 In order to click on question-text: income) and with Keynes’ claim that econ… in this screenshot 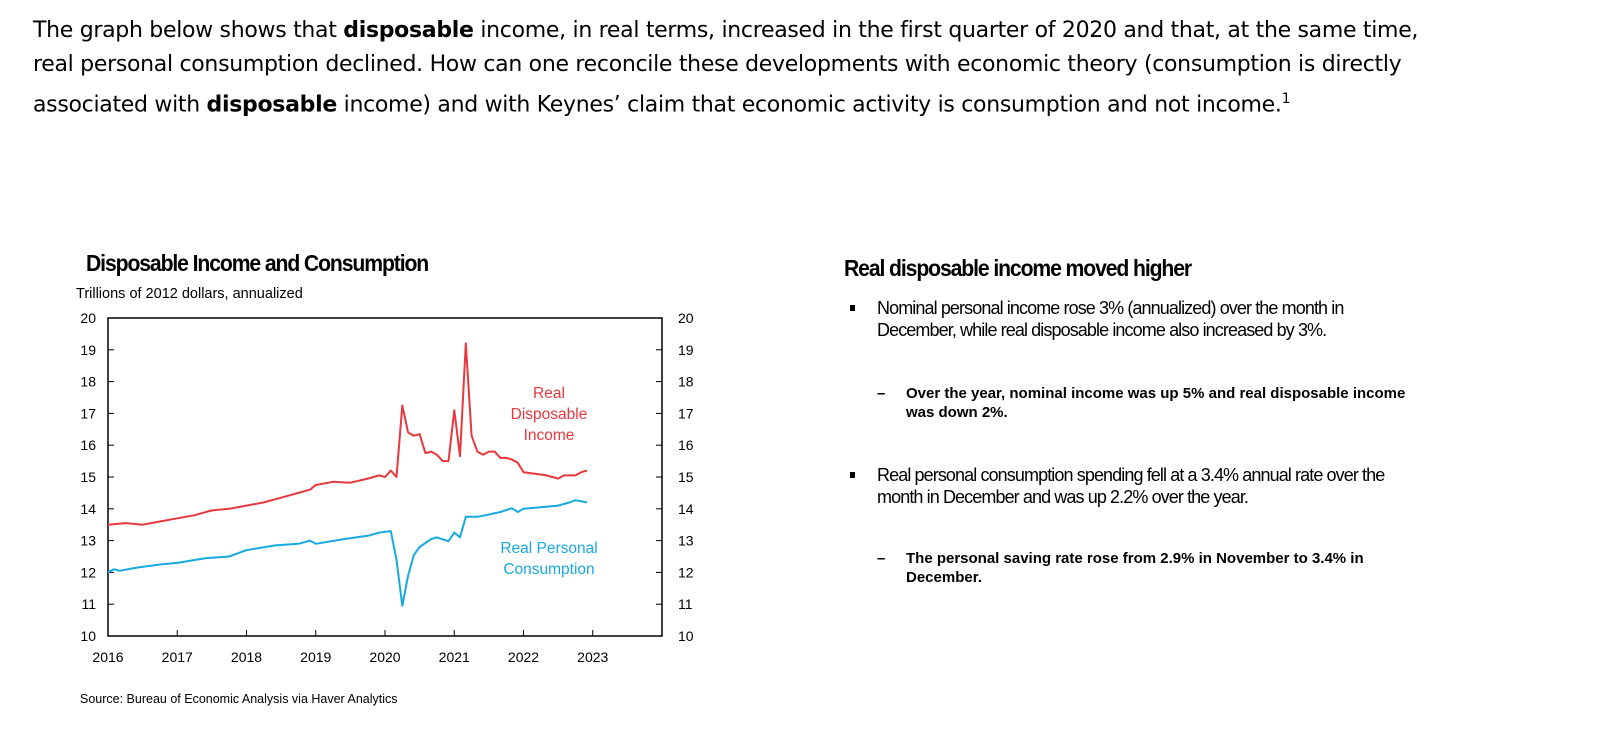, I will do `click(809, 105)`.